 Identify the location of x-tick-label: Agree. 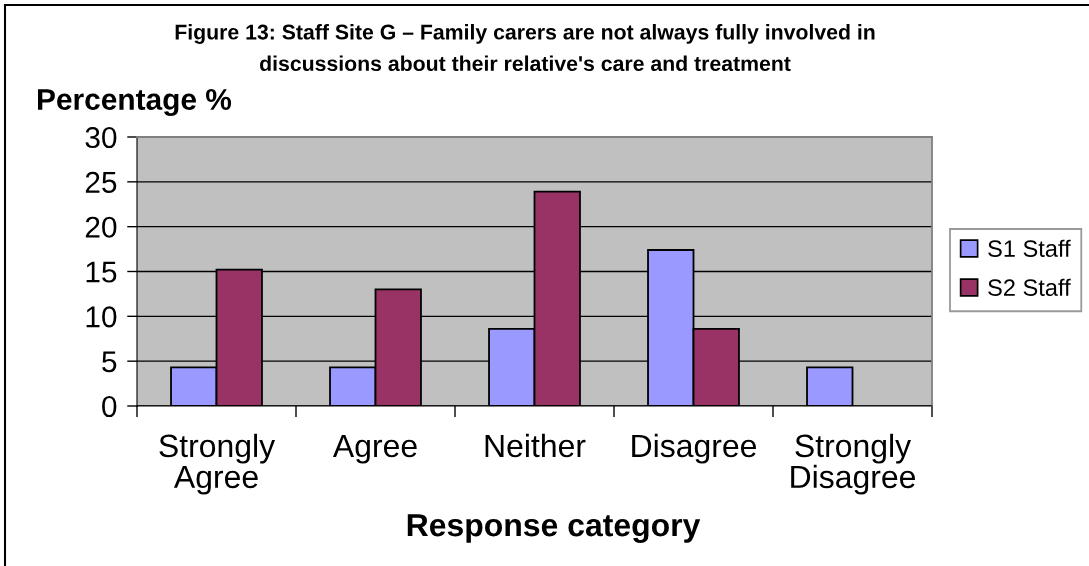
(374, 449).